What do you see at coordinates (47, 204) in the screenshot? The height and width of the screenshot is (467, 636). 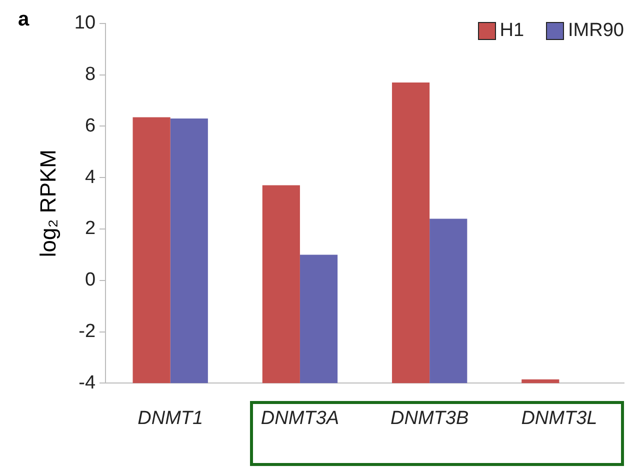 I see `y-axis-title: log₂ RPKM` at bounding box center [47, 204].